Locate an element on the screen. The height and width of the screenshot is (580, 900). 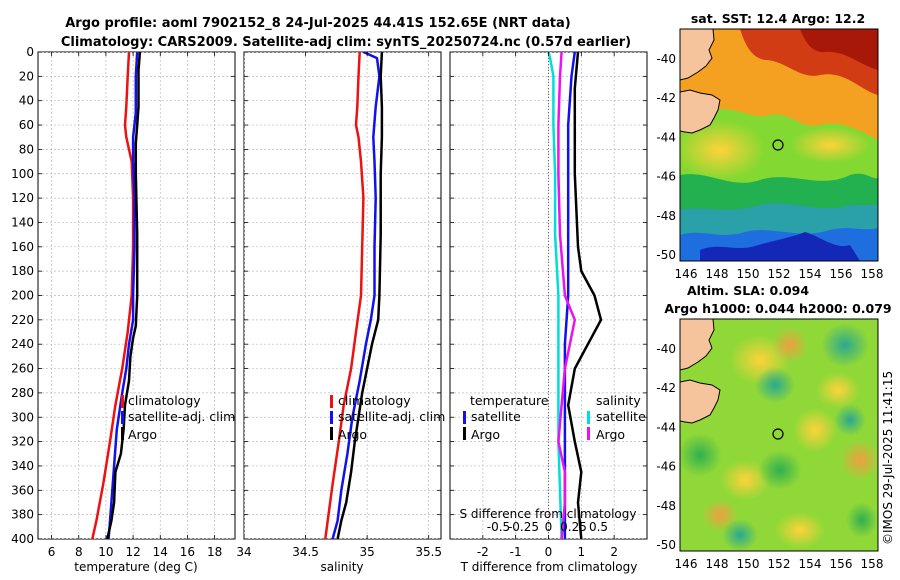
sst-map-y-tick-label: -42 is located at coordinates (666, 98).